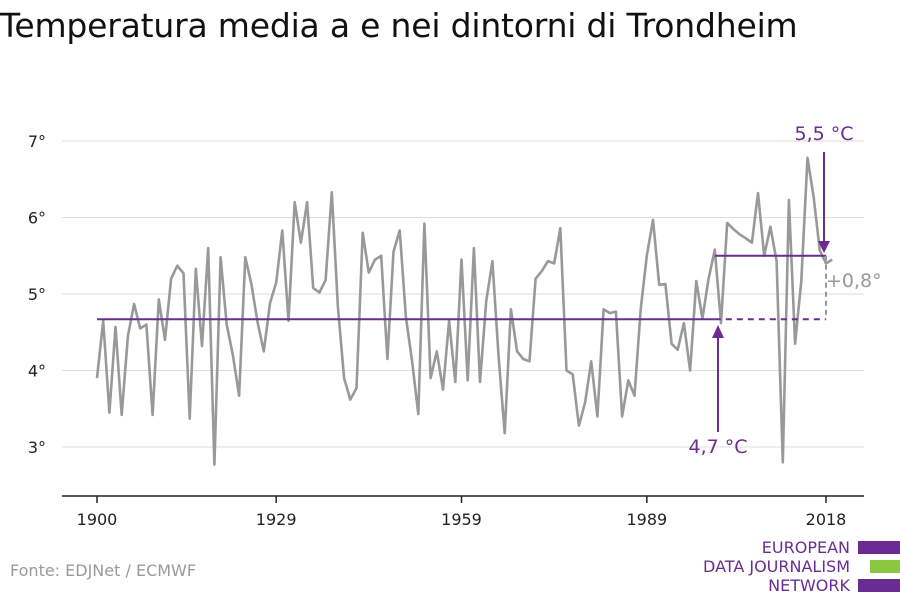 This screenshot has height=600, width=900. Describe the element at coordinates (805, 547) in the screenshot. I see `logo-line-1: EUROPEAN` at that location.